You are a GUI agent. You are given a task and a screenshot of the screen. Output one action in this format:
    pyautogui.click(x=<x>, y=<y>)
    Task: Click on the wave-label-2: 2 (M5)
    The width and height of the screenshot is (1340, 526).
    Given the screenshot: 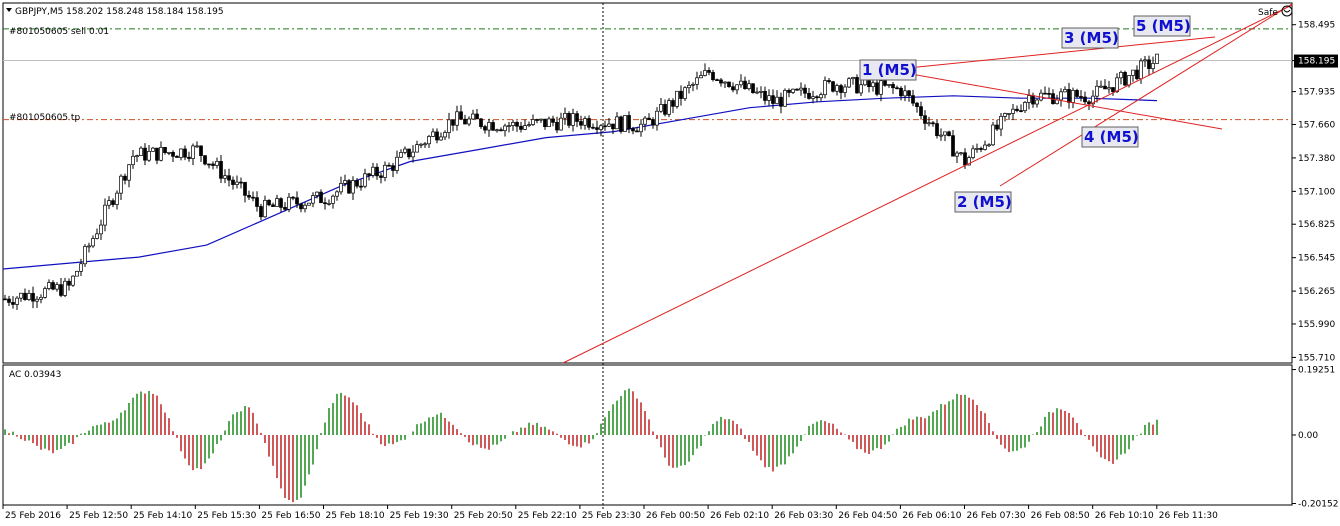 What is the action you would take?
    pyautogui.click(x=983, y=202)
    